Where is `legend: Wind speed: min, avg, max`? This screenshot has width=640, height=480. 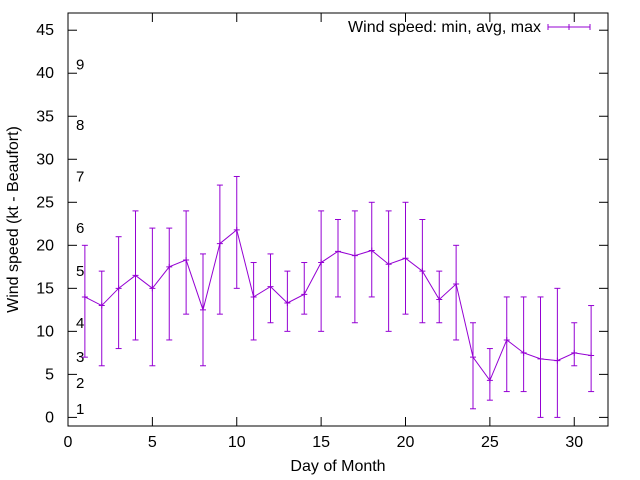 legend: Wind speed: min, avg, max is located at coordinates (469, 27).